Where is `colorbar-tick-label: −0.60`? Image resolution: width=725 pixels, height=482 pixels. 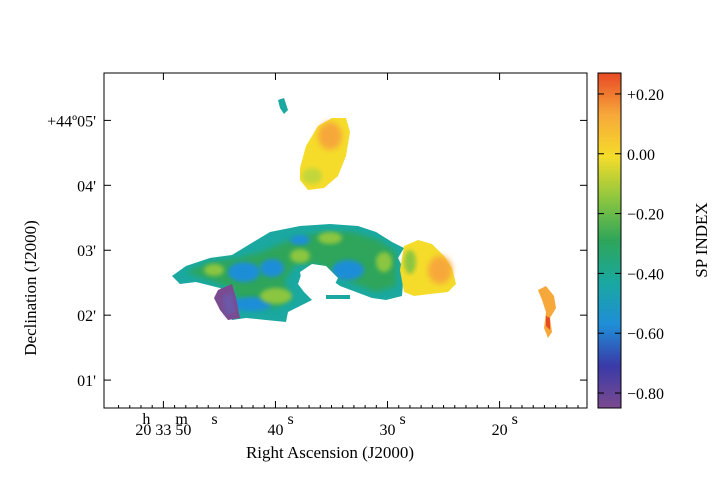 colorbar-tick-label: −0.60 is located at coordinates (645, 334).